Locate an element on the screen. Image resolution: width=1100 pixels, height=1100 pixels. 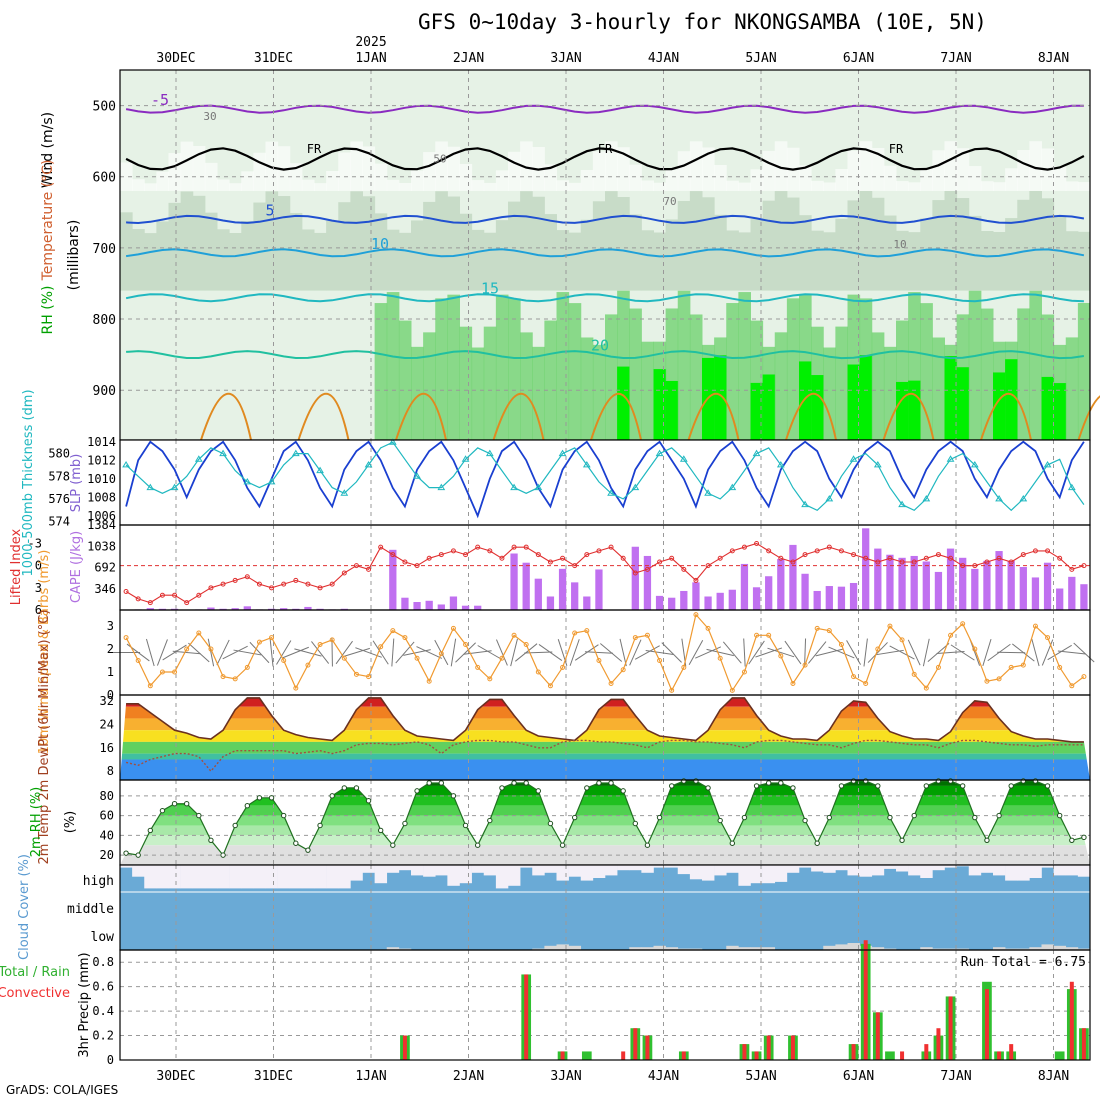
bottom-date-label: 3JAN is located at coordinates (565, 1076).